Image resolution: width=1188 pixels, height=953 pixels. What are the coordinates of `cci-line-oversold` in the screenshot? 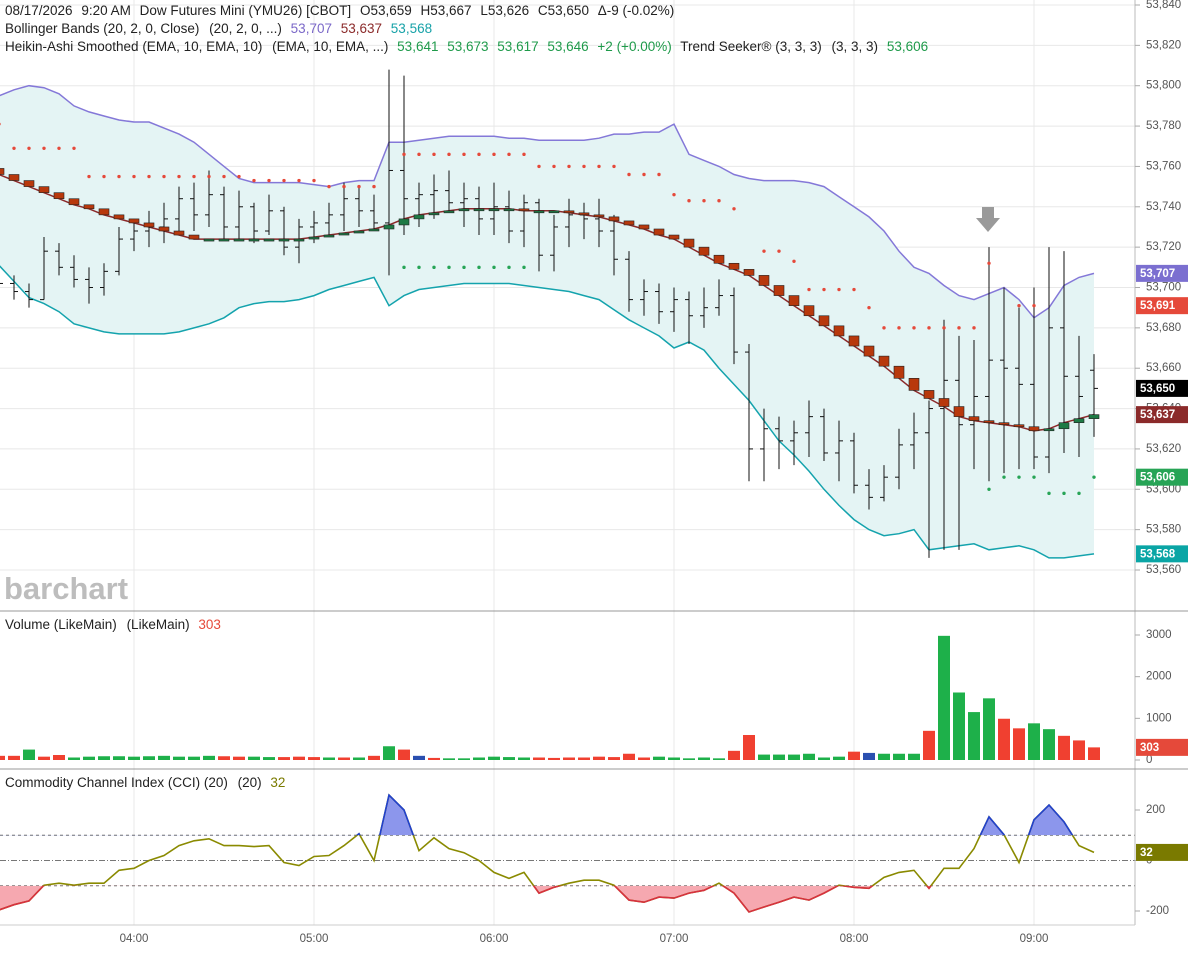 It's located at (466, 899).